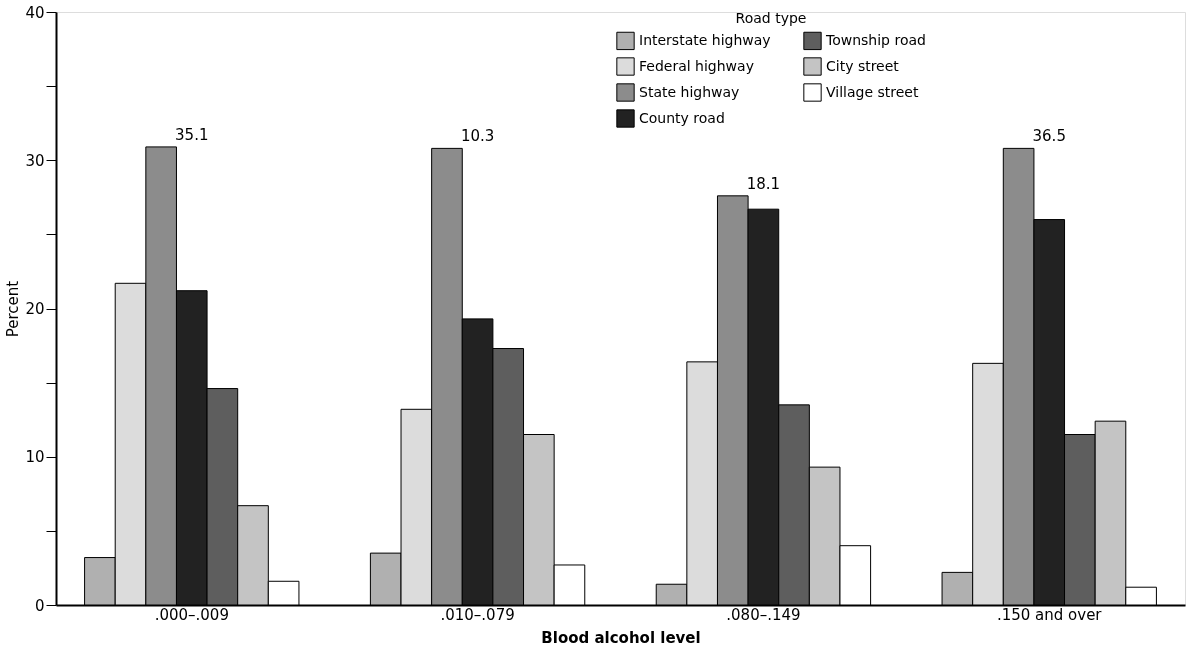 The height and width of the screenshot is (664, 1202). Describe the element at coordinates (35, 160) in the screenshot. I see `y-tick-label: 30` at that location.